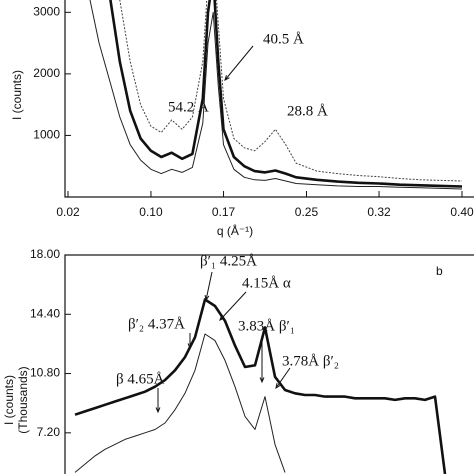 The image size is (474, 474). I want to click on x-axis-label: q (Å⁻¹), so click(235, 230).